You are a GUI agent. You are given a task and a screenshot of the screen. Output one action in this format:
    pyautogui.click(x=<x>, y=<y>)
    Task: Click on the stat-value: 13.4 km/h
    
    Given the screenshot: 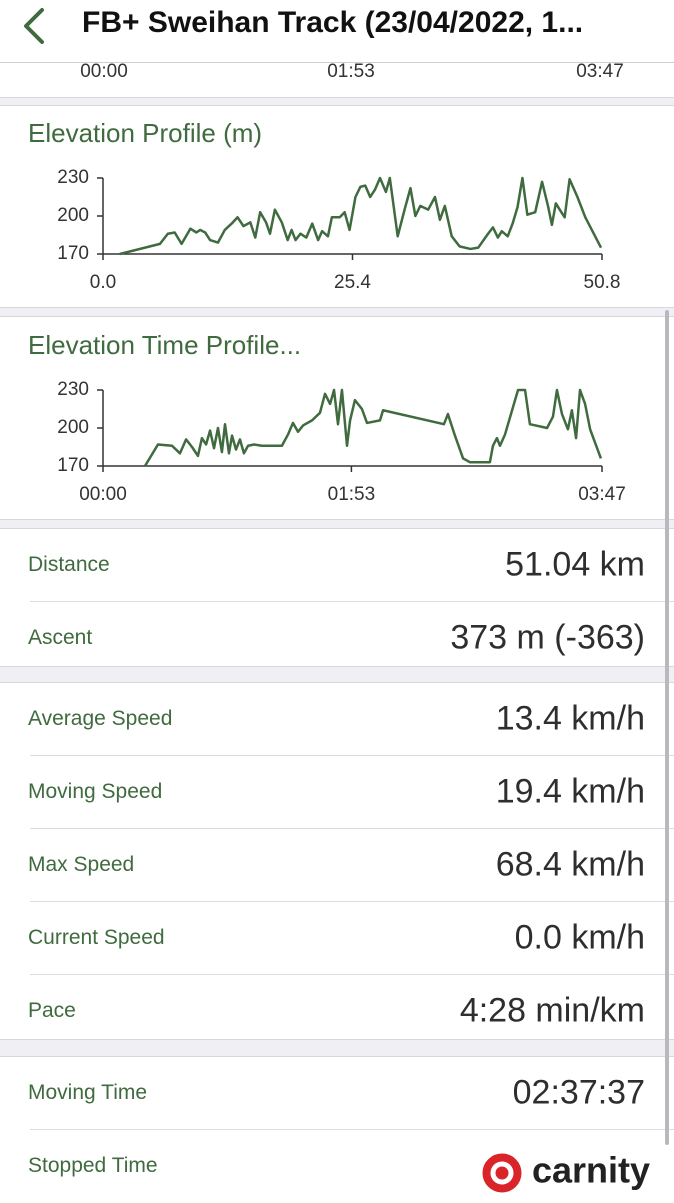 What is the action you would take?
    pyautogui.click(x=570, y=718)
    